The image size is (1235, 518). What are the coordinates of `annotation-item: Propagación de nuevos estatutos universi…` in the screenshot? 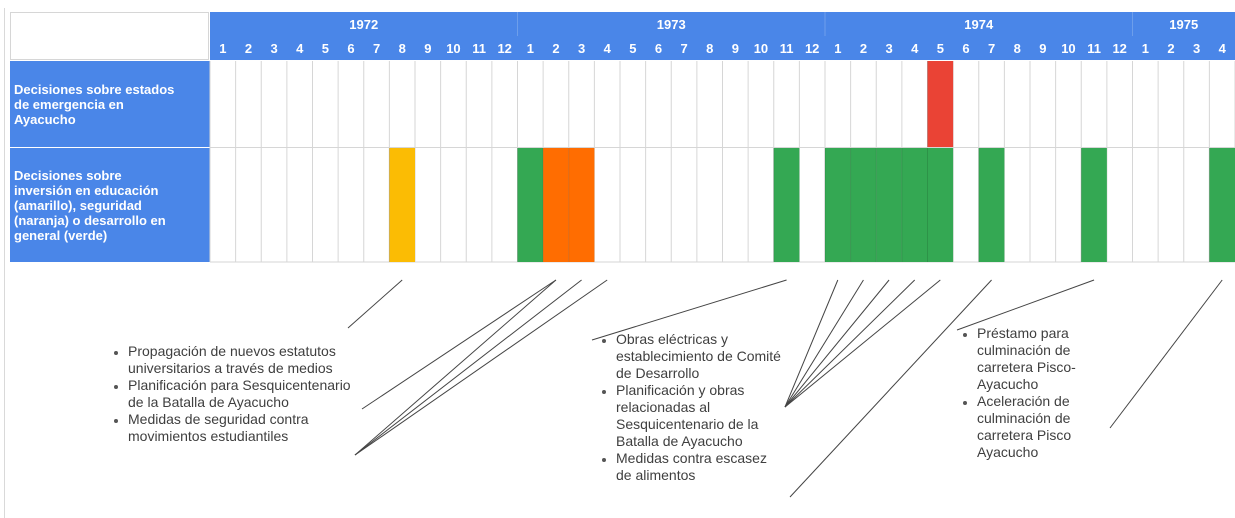 It's located at (262, 360).